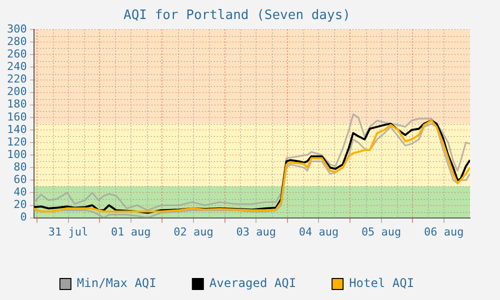 This screenshot has height=300, width=500. What do you see at coordinates (16, 79) in the screenshot?
I see `y-tick-label: 220` at bounding box center [16, 79].